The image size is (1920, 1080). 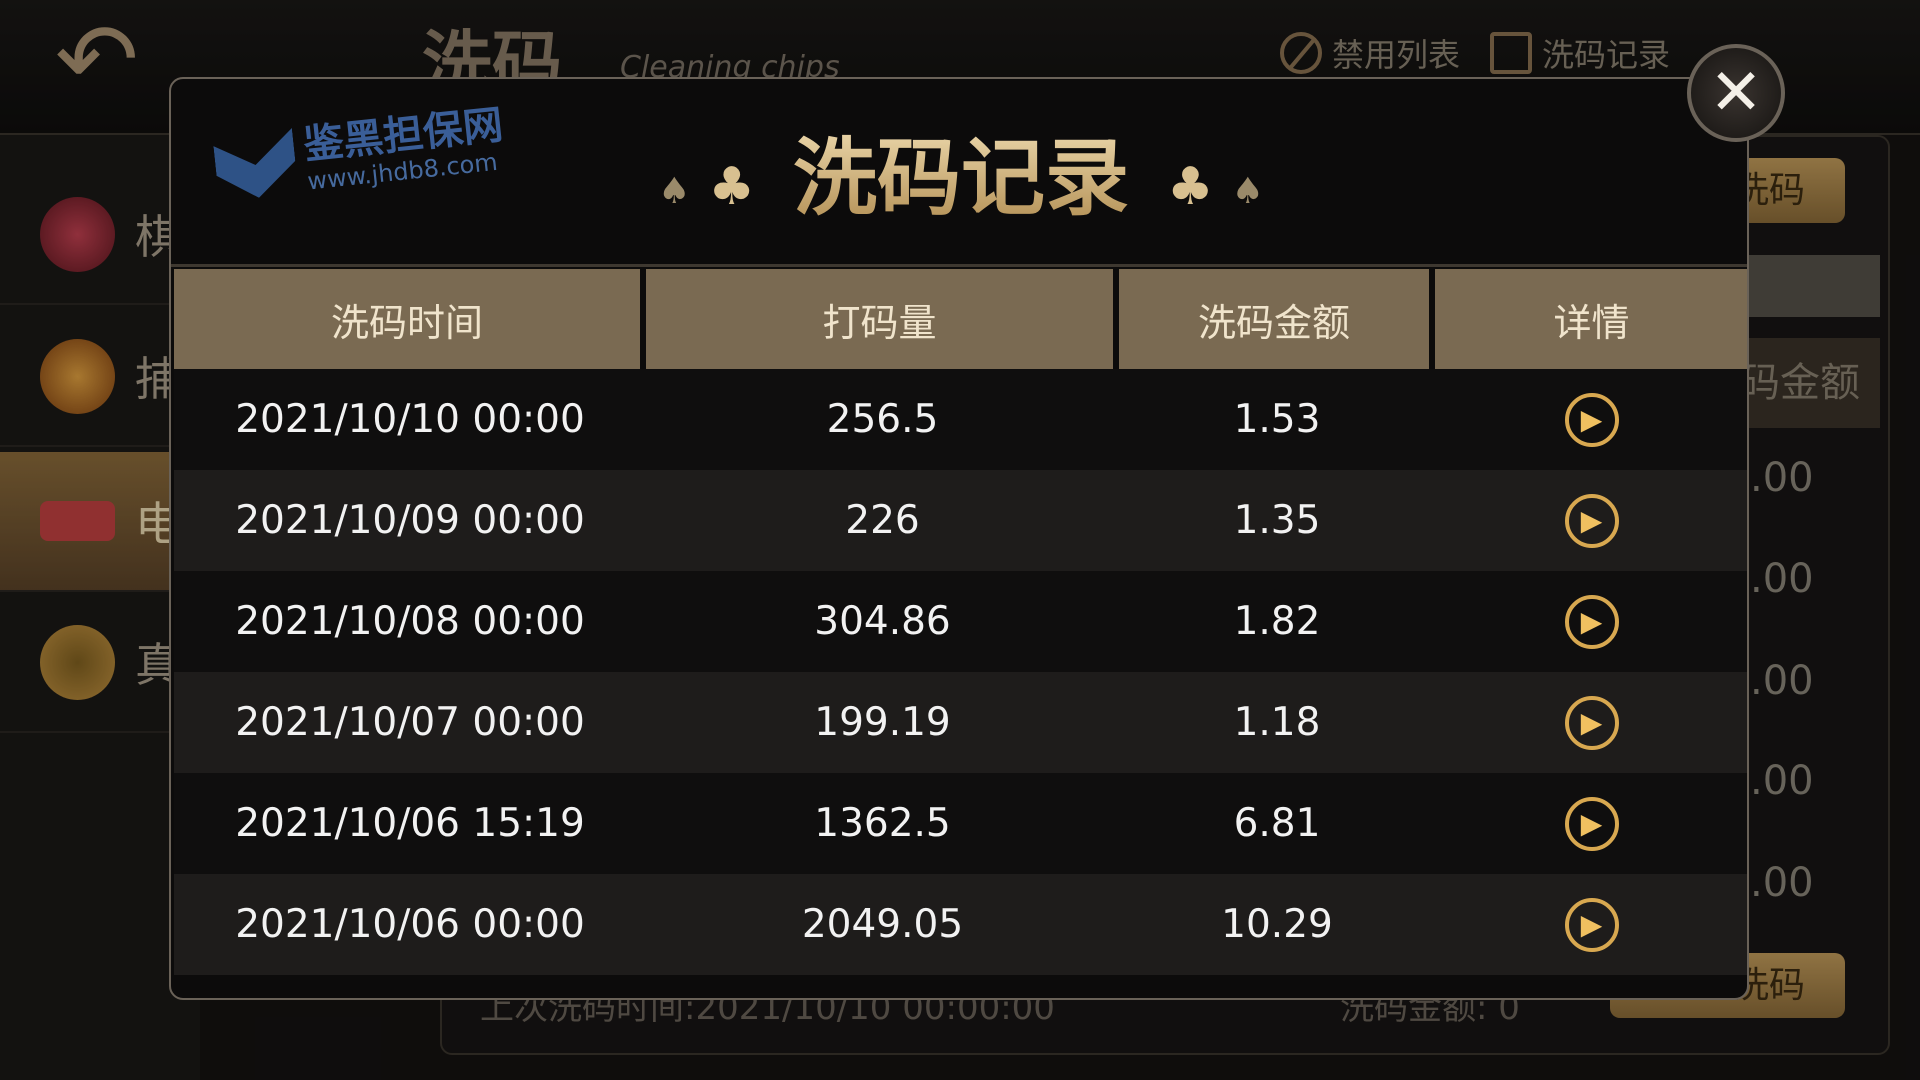 What do you see at coordinates (1591, 319) in the screenshot?
I see `column-header-detail: 详情` at bounding box center [1591, 319].